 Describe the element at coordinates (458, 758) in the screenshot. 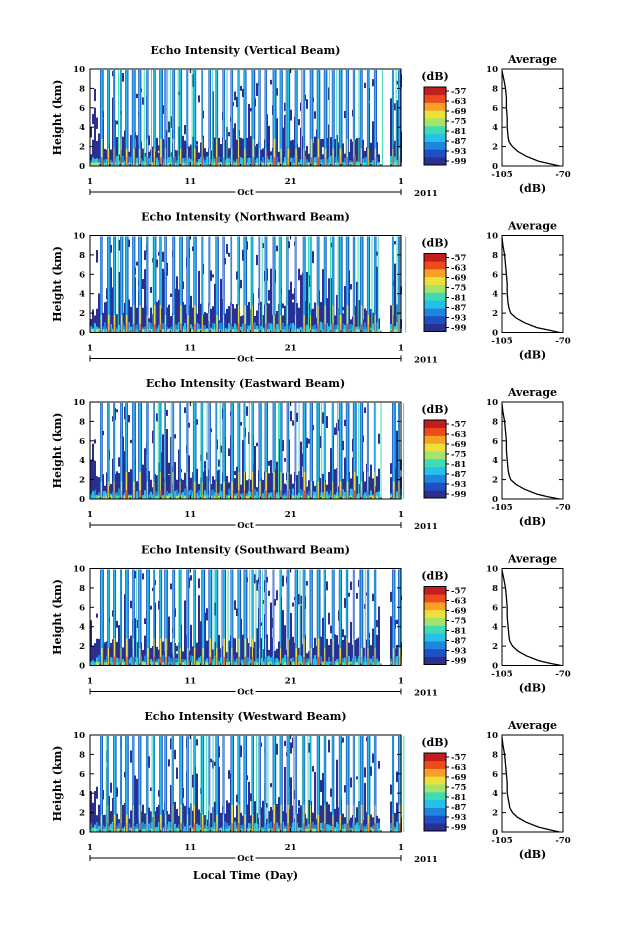

I see `colorbar-tick-label: -57` at that location.